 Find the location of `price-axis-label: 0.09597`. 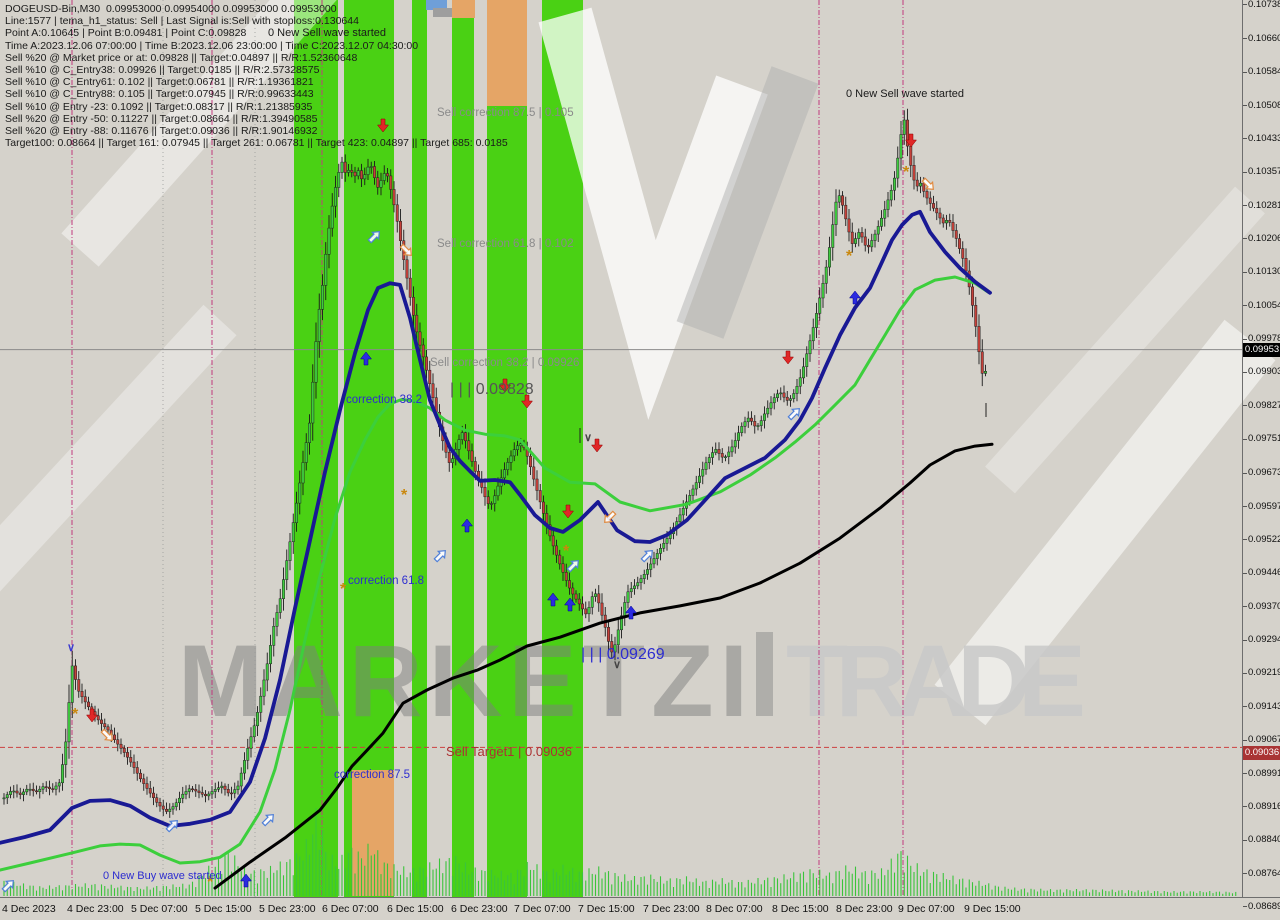

price-axis-label: 0.09597 is located at coordinates (1264, 506).